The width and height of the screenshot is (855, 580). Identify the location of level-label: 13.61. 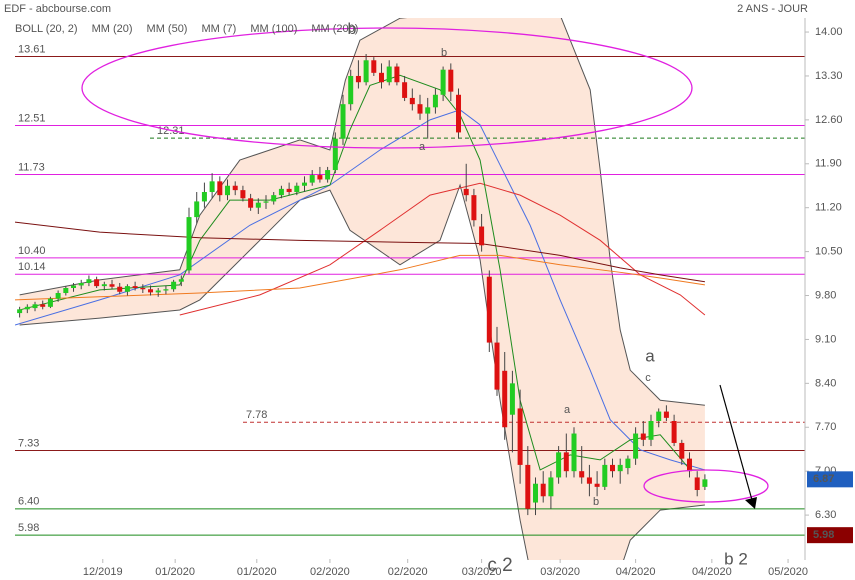
(32, 49).